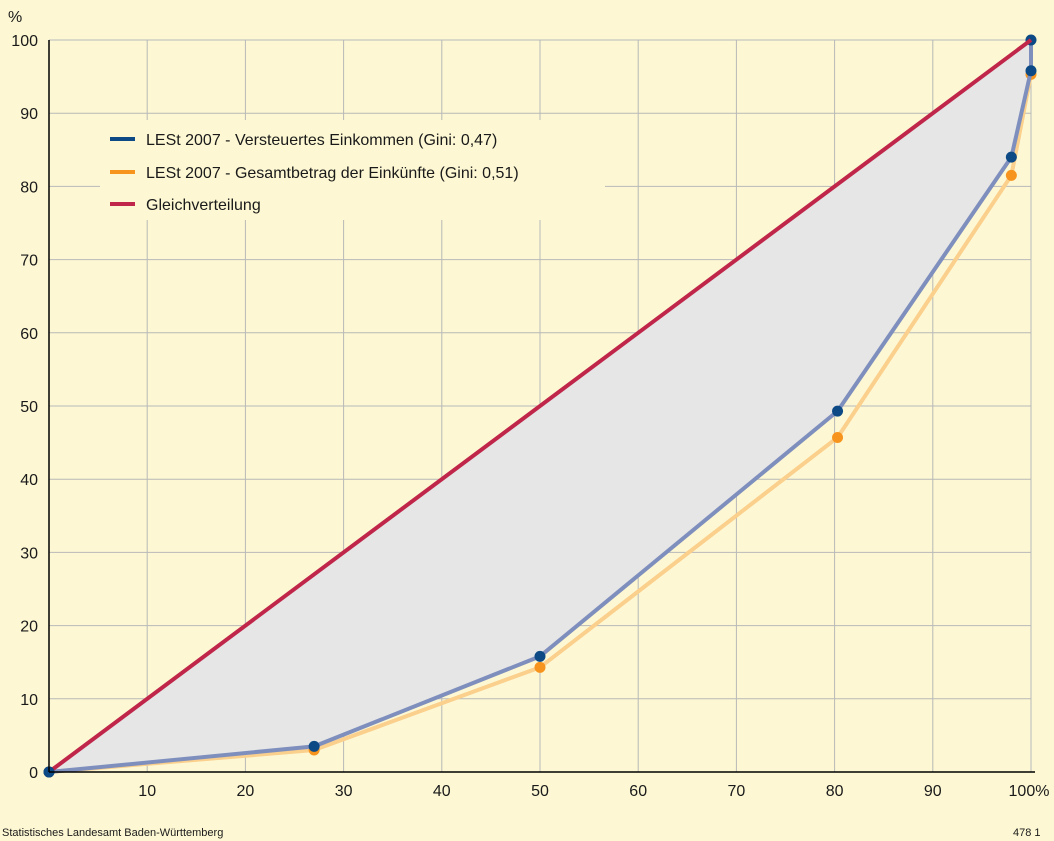 This screenshot has width=1054, height=841. I want to click on x-tick-label: 20, so click(246, 791).